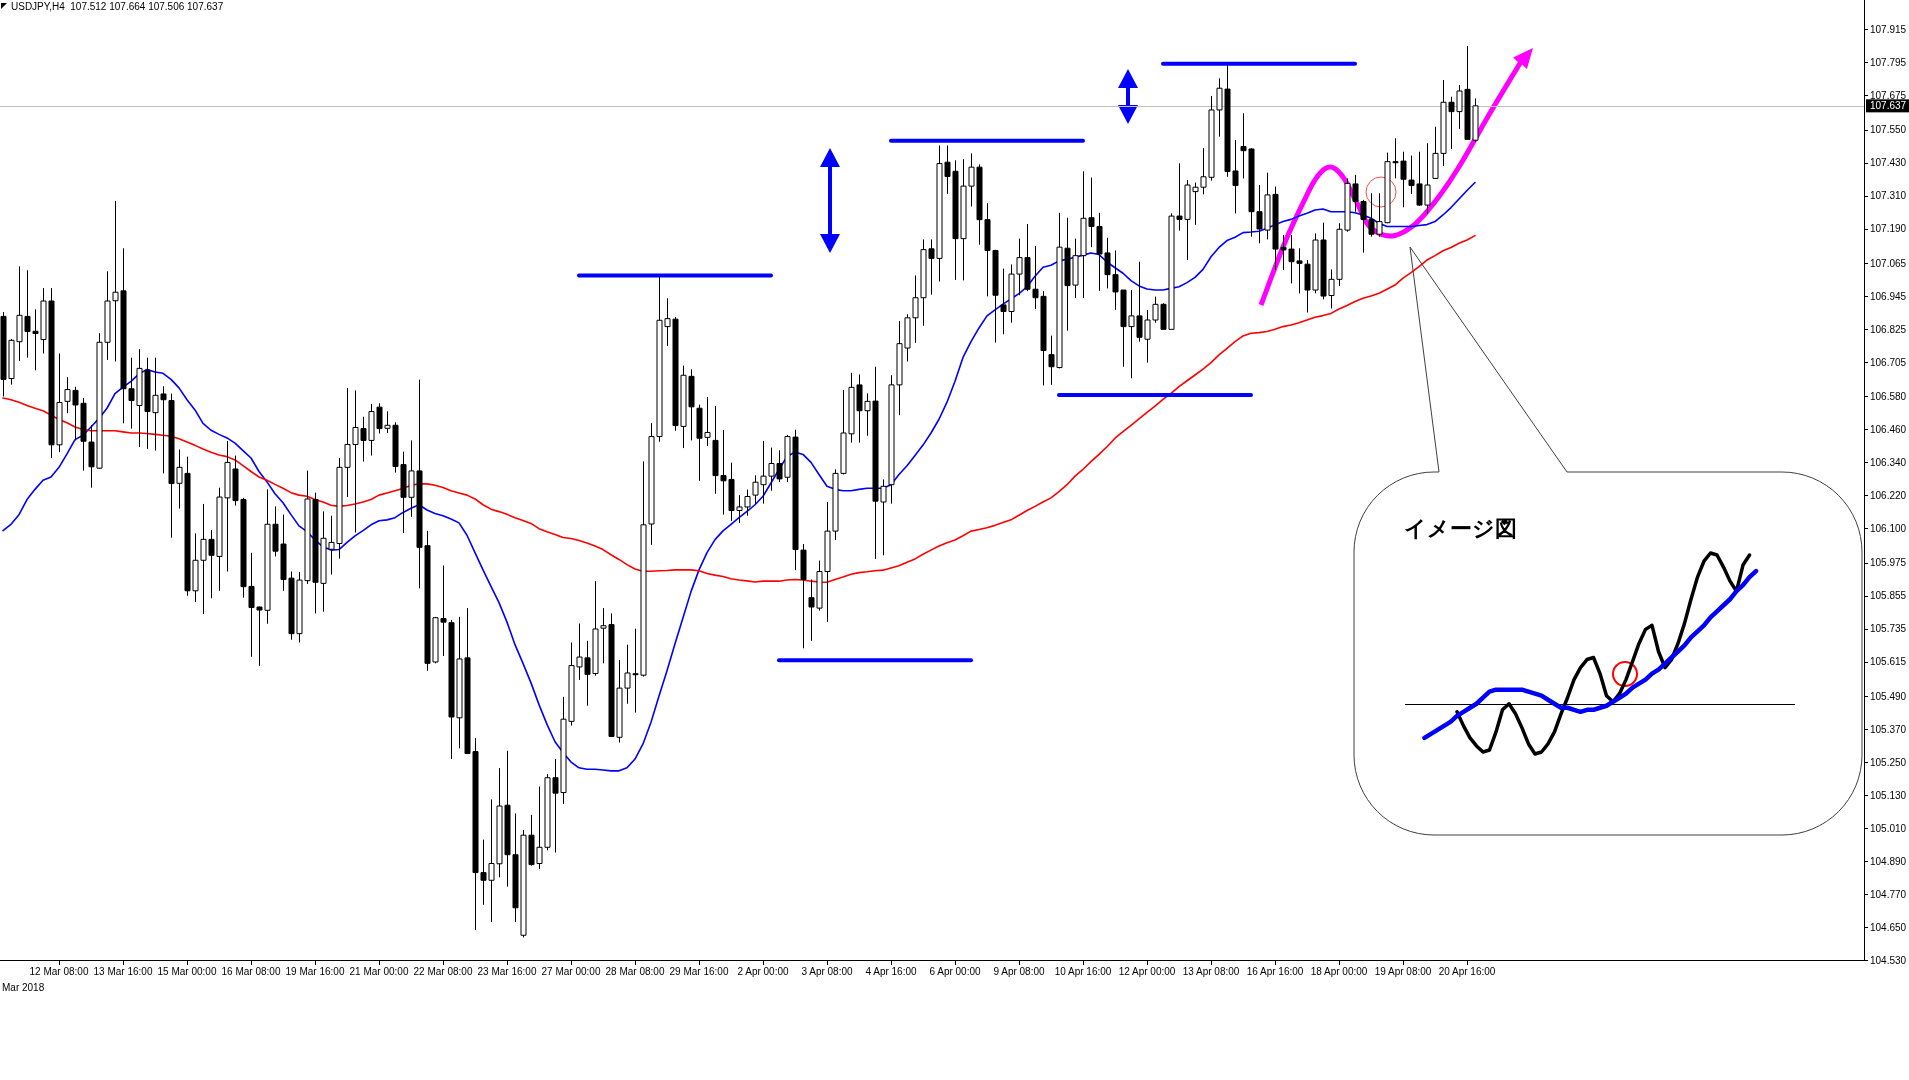 The height and width of the screenshot is (1080, 1909). I want to click on y-tick-label: 105.010, so click(1888, 828).